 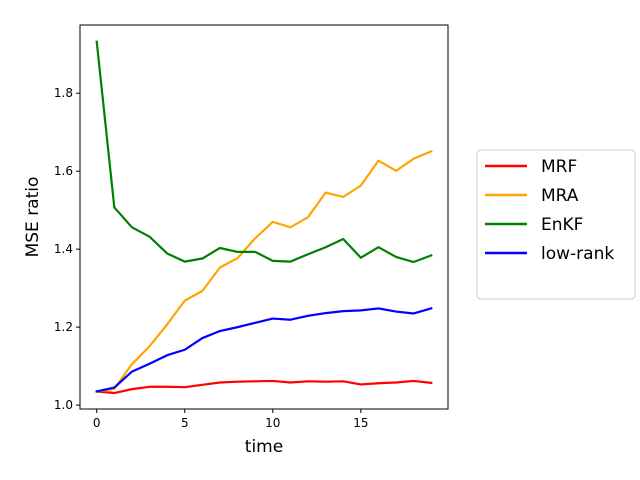 I want to click on series-line-mrf, so click(x=264, y=387).